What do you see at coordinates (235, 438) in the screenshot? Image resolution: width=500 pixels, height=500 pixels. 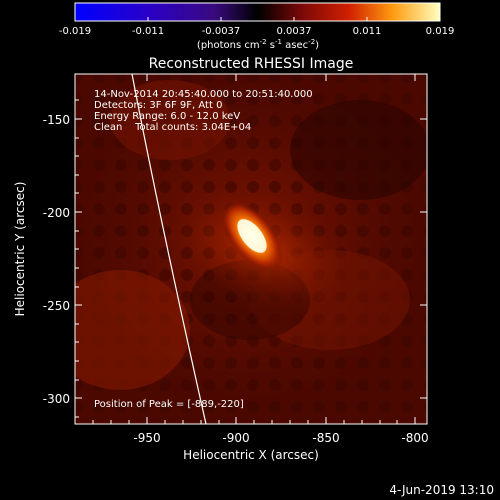 I see `x-tick-label: -900` at bounding box center [235, 438].